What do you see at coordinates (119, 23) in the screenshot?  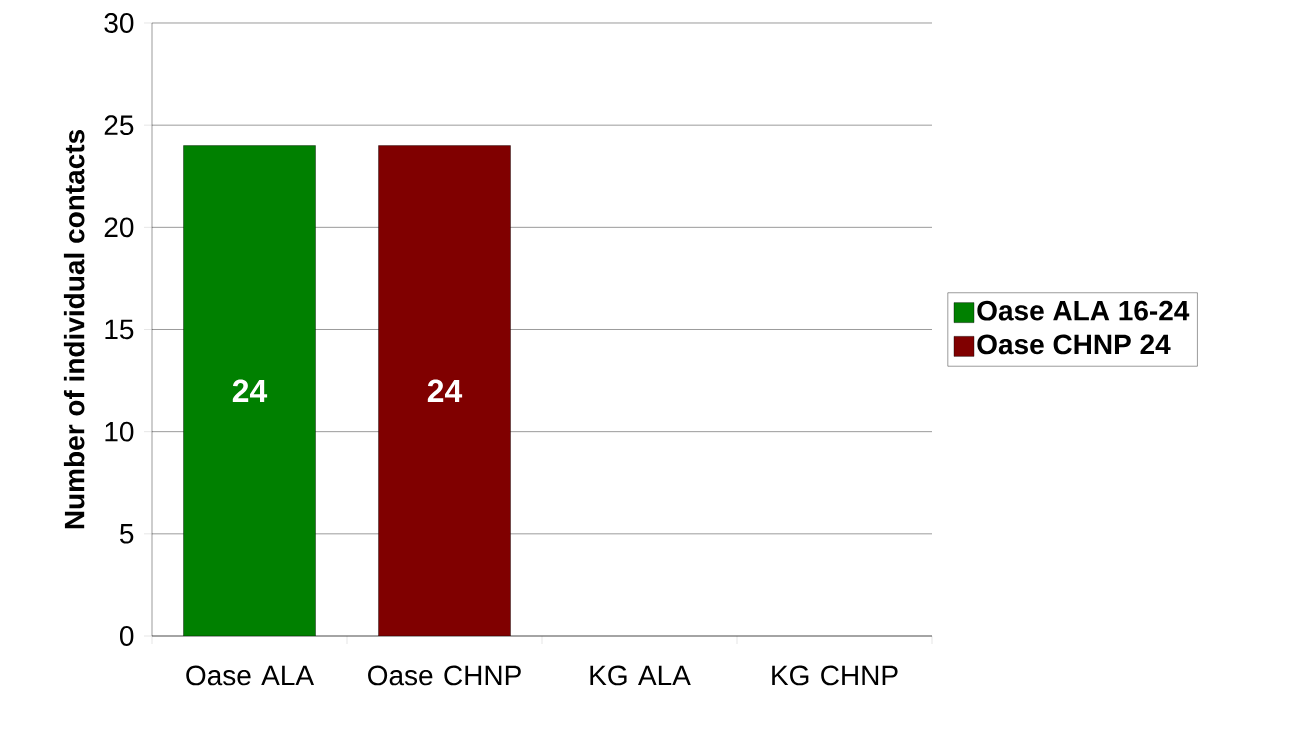 I see `y-tick-label: 30` at bounding box center [119, 23].